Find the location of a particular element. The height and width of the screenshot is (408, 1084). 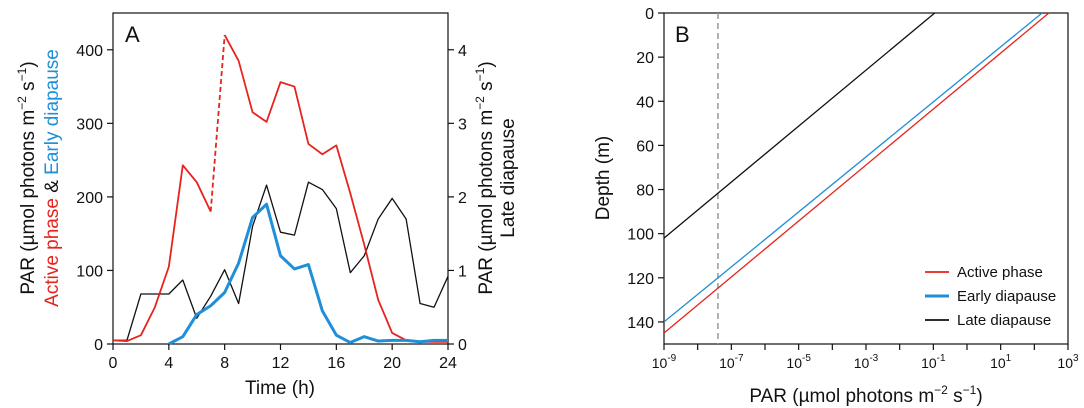

panel-b-x-tick-exponent: 1 is located at coordinates (1009, 358).